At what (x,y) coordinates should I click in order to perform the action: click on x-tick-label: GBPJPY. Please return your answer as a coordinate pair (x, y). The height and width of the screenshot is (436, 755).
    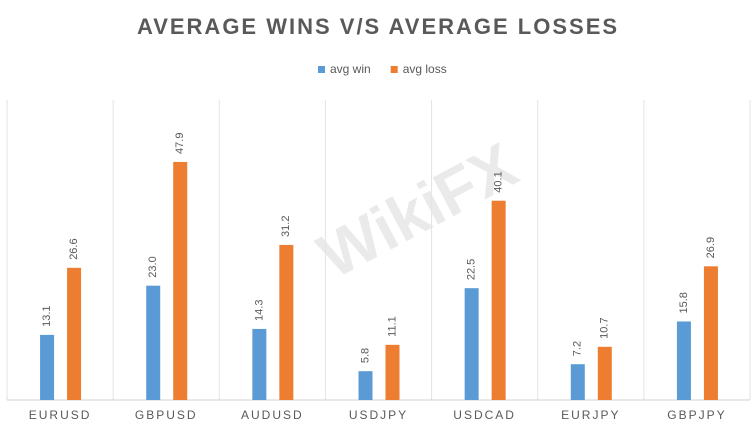
    Looking at the image, I should click on (696, 415).